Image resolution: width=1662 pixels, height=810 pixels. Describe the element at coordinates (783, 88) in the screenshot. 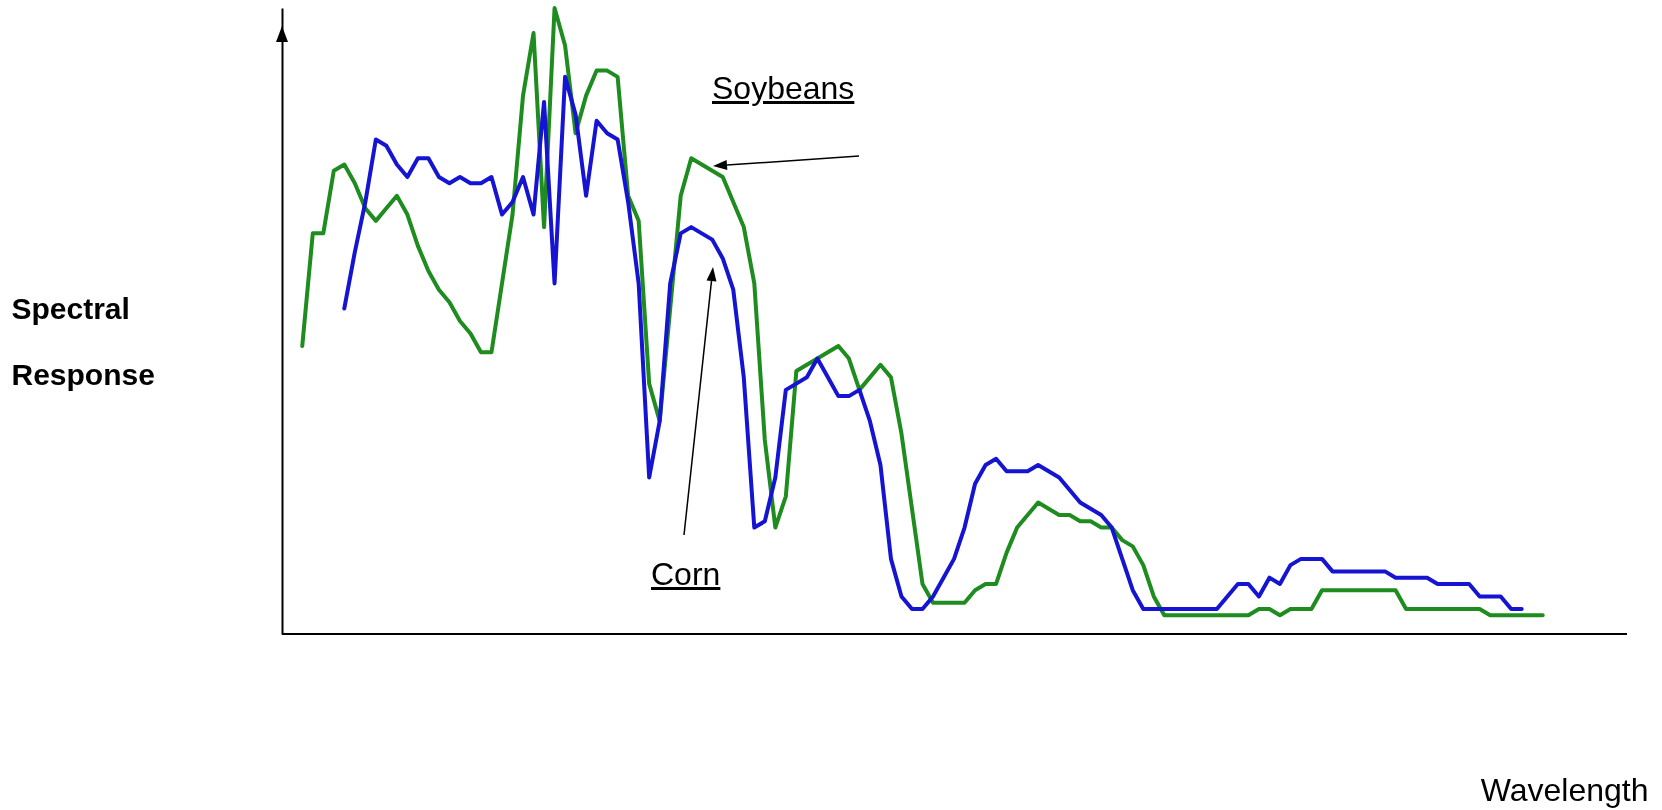

I see `series-label: Soybeans` at that location.